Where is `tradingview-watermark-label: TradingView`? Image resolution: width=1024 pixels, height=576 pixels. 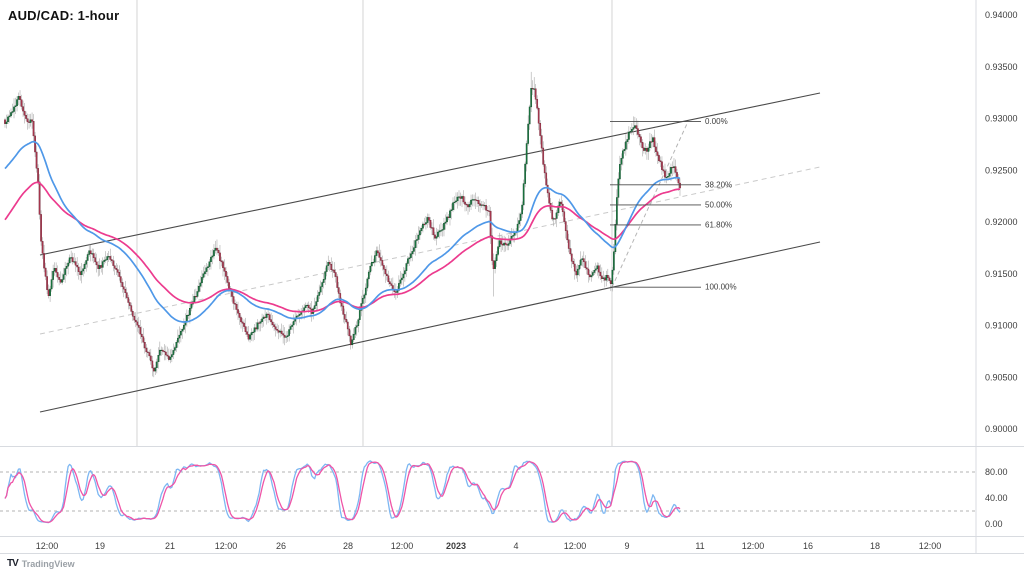
tradingview-watermark-label: TradingView is located at coordinates (48, 563).